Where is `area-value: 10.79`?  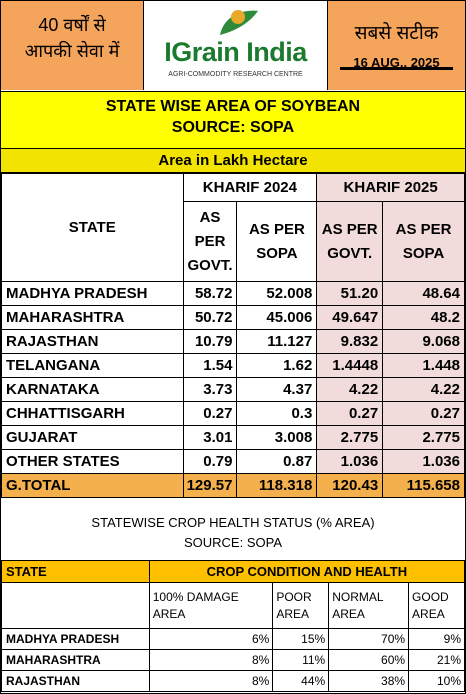
area-value: 10.79 is located at coordinates (210, 341).